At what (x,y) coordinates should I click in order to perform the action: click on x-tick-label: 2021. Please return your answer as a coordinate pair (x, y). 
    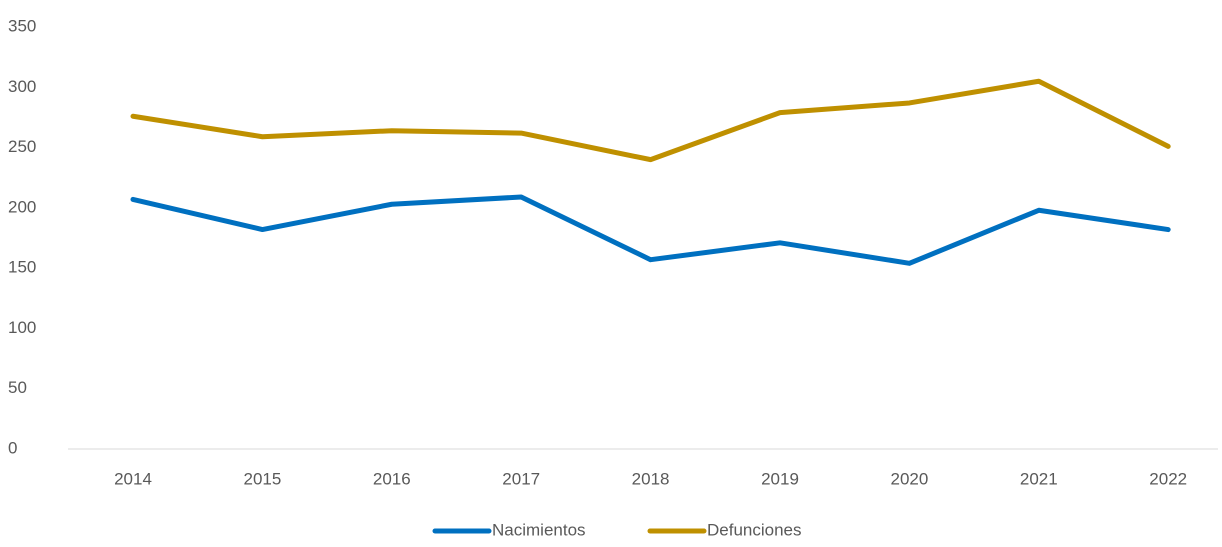
    Looking at the image, I should click on (1039, 478).